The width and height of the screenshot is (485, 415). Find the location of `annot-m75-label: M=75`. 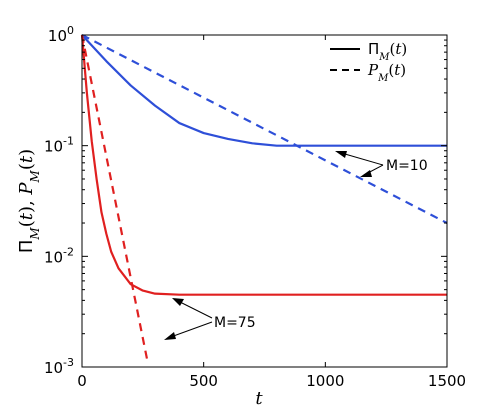

annot-m75-label: M=75 is located at coordinates (235, 323).